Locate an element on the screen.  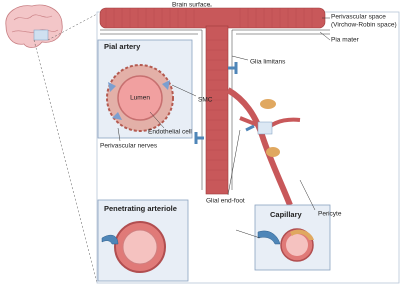
label: Brain surface is located at coordinates (191, 5).